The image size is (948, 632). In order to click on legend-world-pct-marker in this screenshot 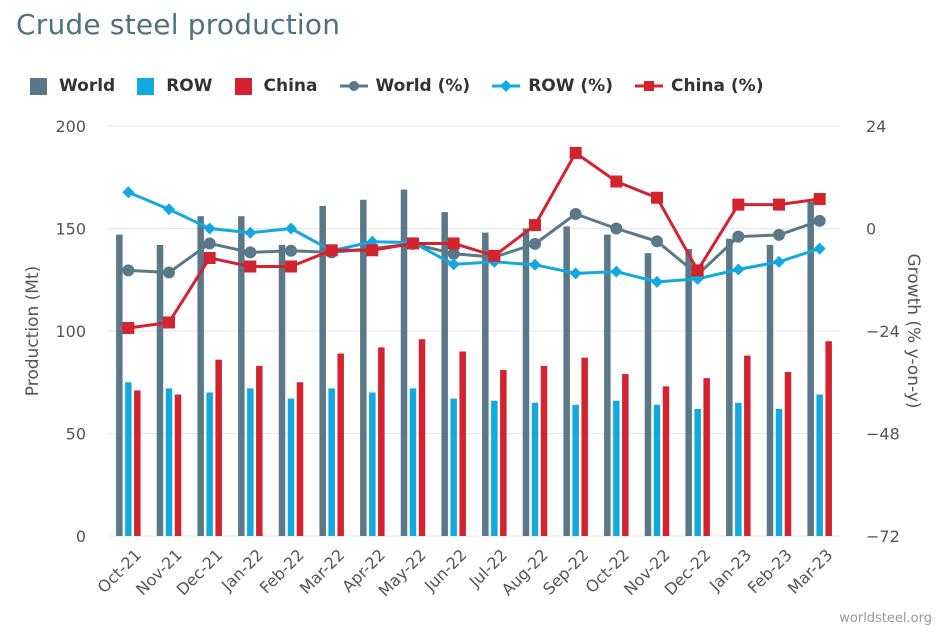, I will do `click(353, 86)`.